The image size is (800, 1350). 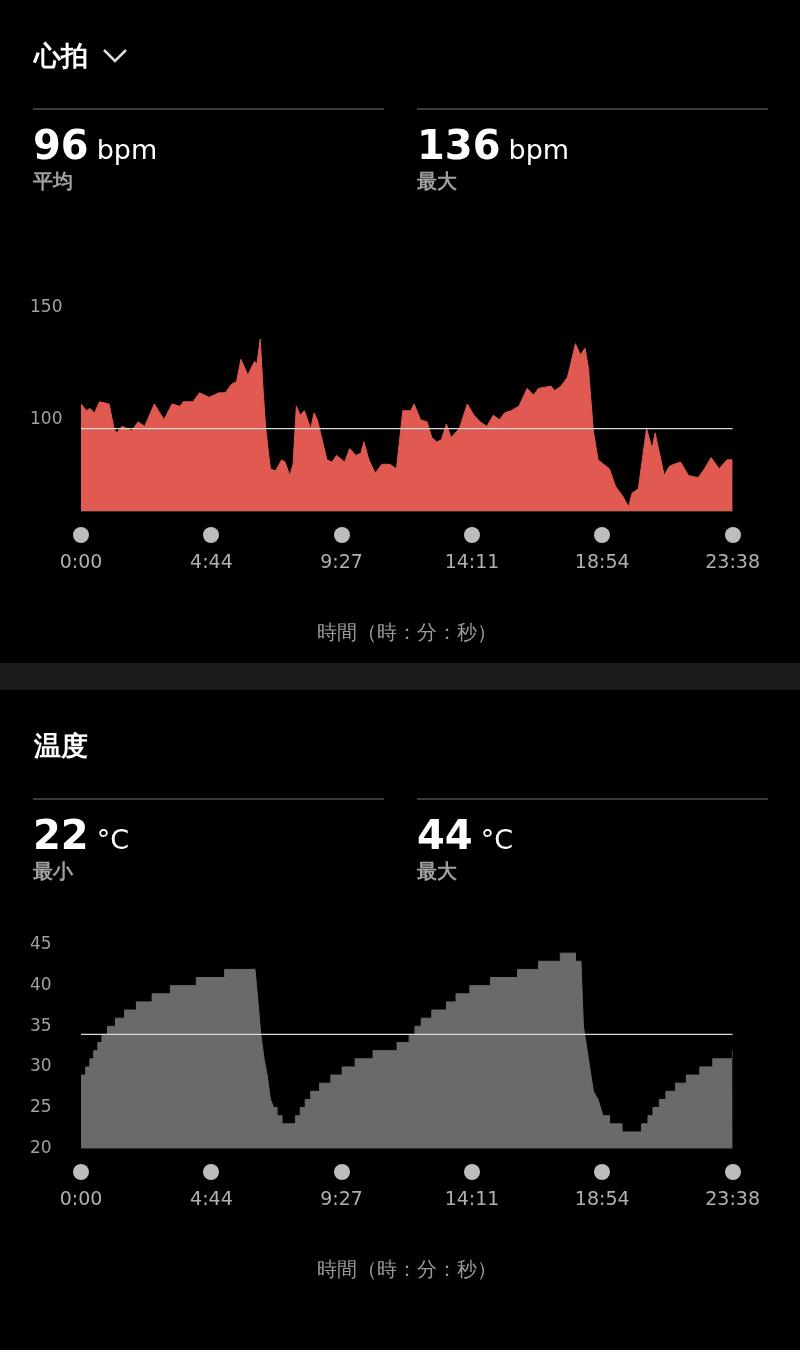 I want to click on text: 最小, so click(x=53, y=871).